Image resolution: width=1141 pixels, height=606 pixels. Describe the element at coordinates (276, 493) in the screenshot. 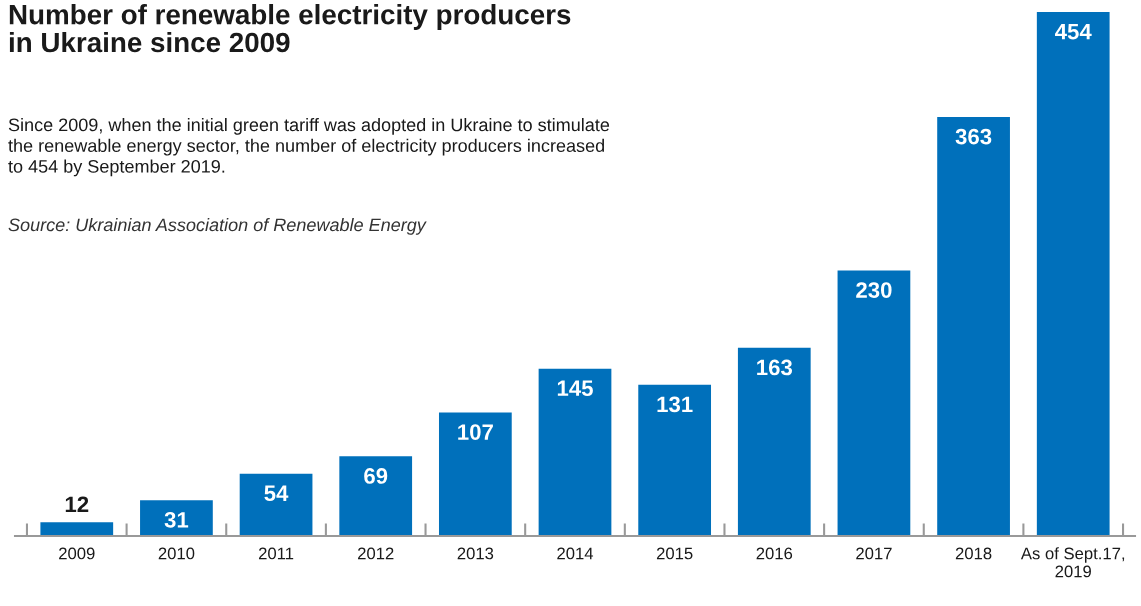

I see `data-label: 54` at that location.